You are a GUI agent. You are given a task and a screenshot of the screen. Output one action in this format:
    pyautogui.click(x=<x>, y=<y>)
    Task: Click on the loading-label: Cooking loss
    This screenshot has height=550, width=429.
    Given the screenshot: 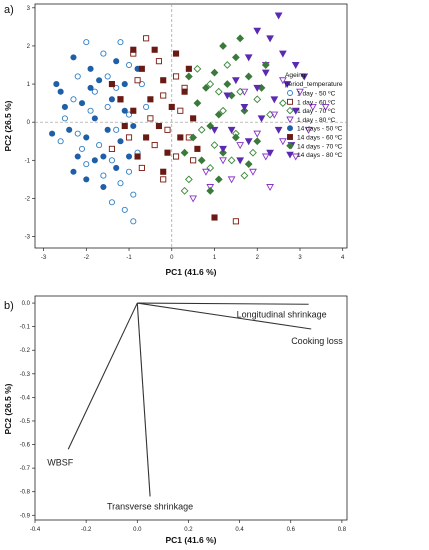 What is the action you would take?
    pyautogui.click(x=317, y=341)
    